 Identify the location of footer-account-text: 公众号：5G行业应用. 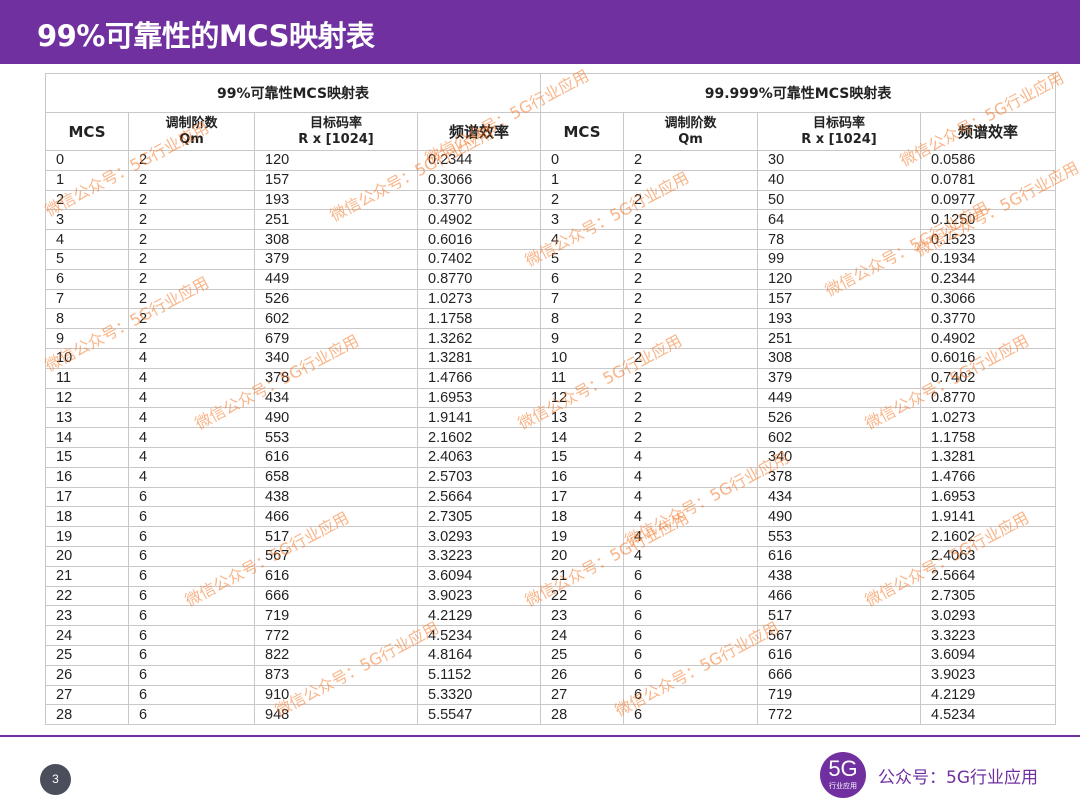
(958, 778).